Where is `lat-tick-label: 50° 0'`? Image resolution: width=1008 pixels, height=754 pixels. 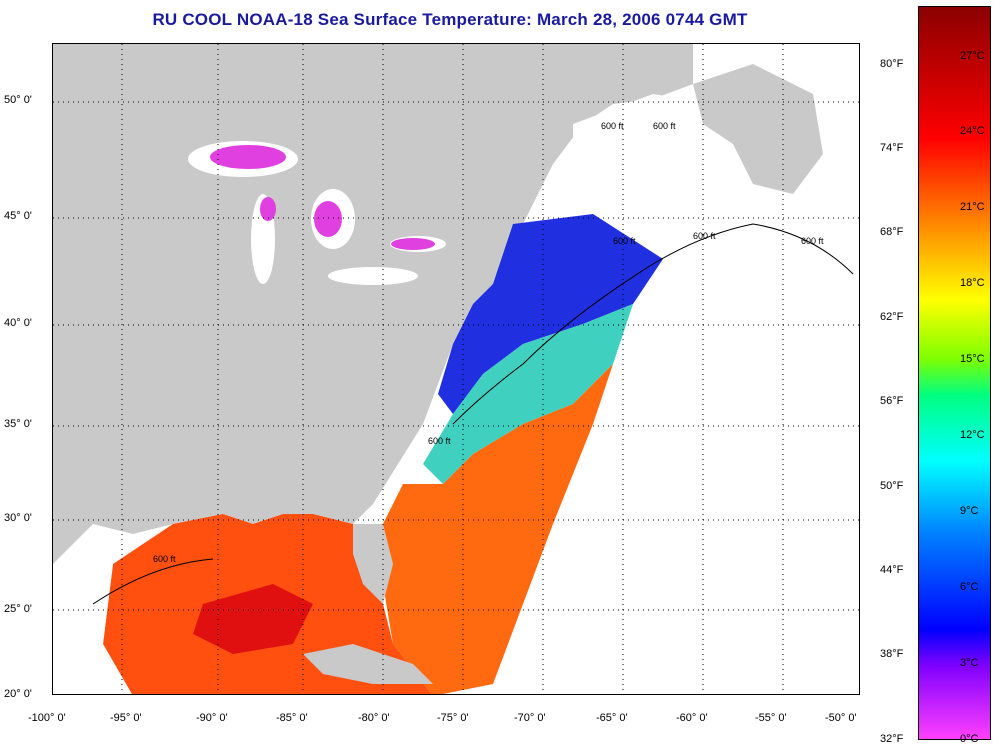 lat-tick-label: 50° 0' is located at coordinates (18, 100).